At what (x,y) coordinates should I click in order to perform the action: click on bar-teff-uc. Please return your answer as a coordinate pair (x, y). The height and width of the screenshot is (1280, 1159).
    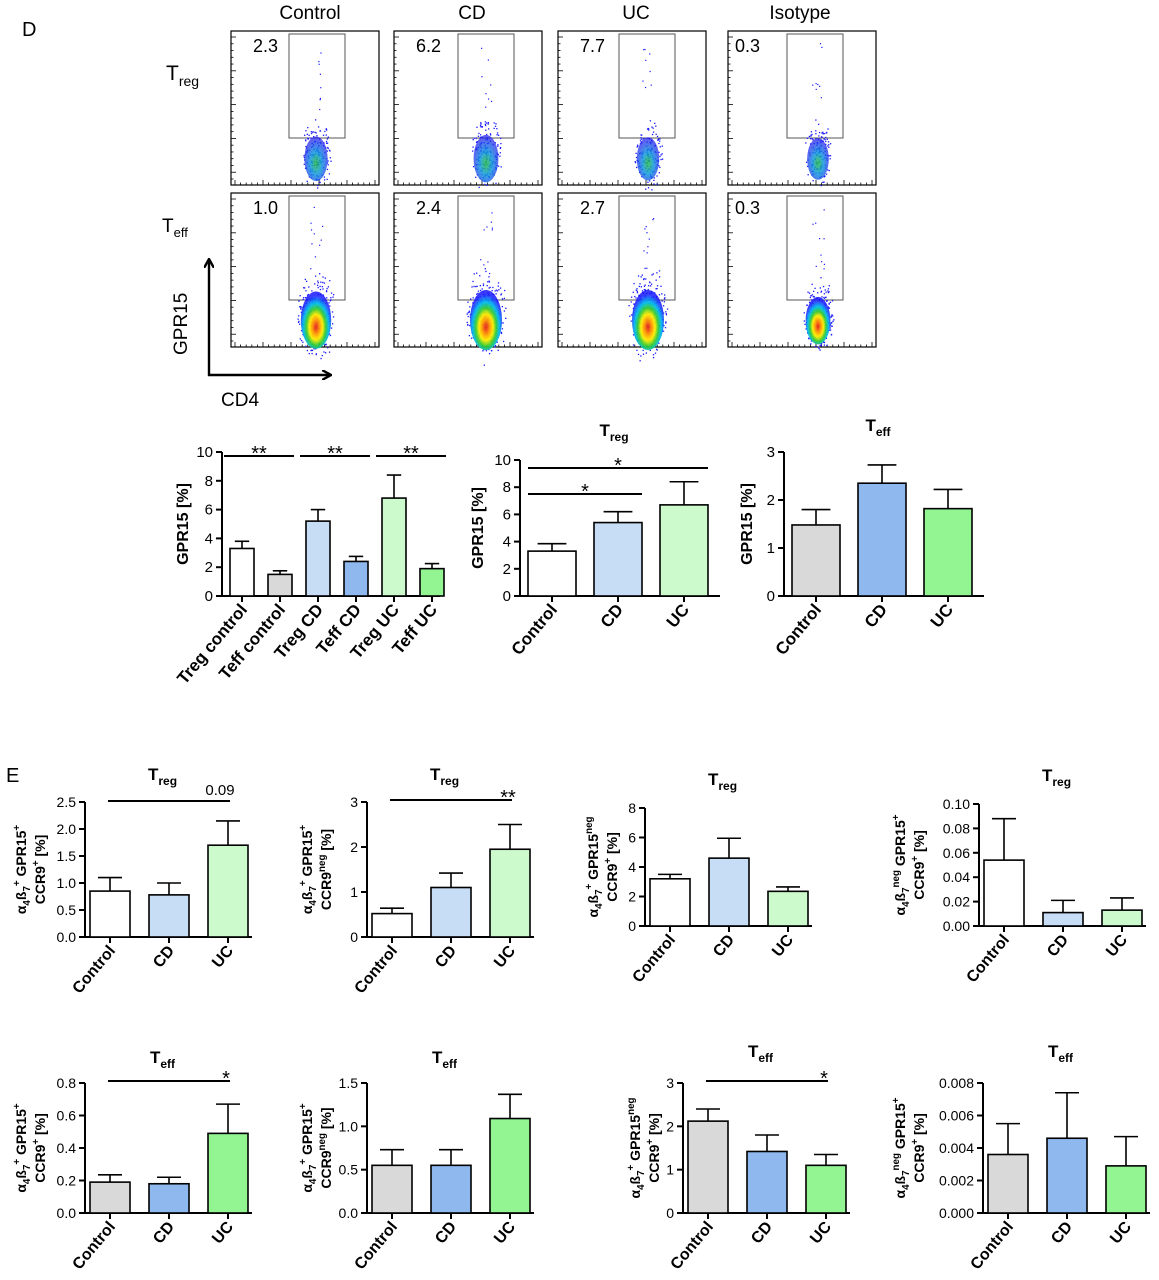
    Looking at the image, I should click on (432, 582).